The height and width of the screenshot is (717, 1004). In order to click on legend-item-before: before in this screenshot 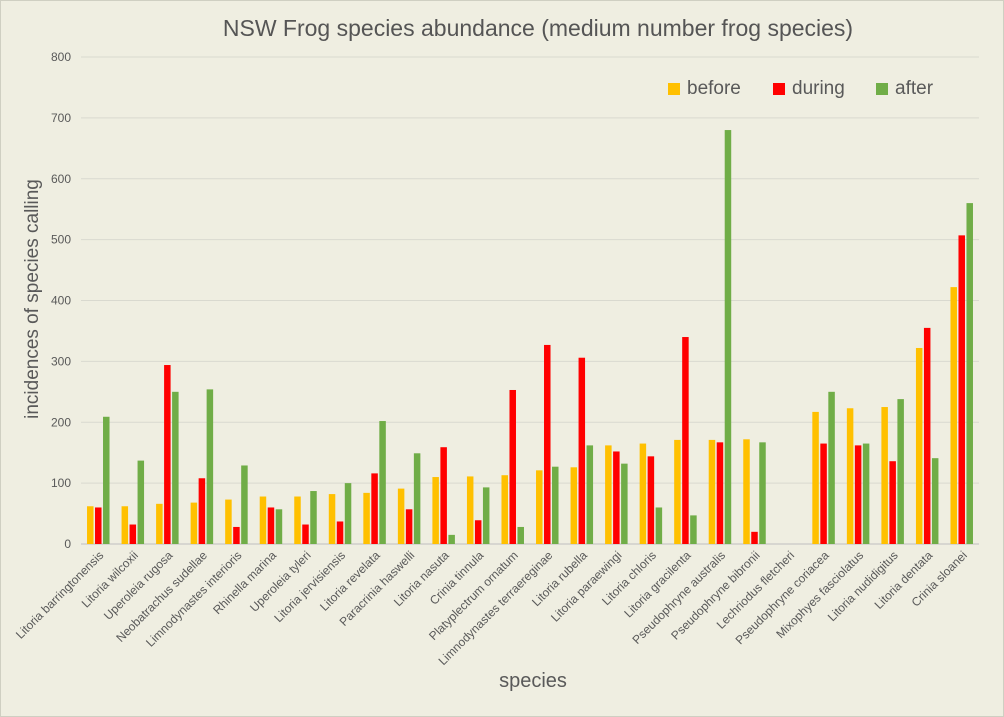, I will do `click(704, 89)`.